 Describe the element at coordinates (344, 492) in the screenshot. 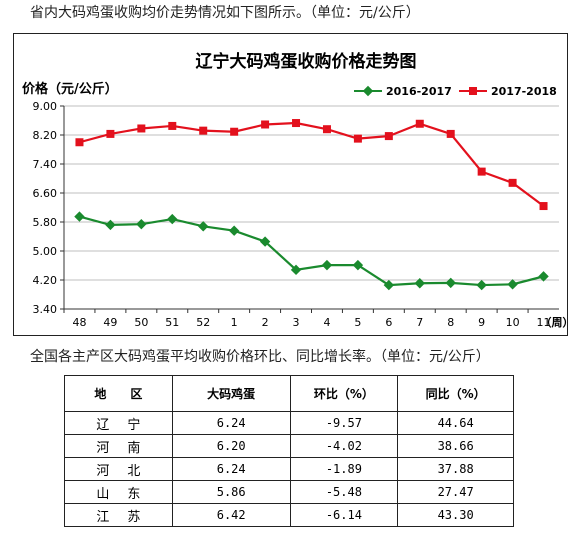

I see `cell-mom: -5.48` at that location.